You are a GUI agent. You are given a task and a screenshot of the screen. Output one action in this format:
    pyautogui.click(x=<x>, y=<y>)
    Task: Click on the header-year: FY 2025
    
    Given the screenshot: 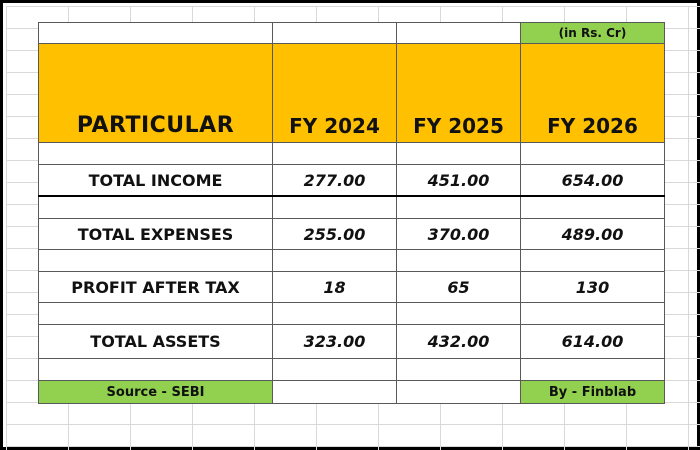 What is the action you would take?
    pyautogui.click(x=458, y=93)
    